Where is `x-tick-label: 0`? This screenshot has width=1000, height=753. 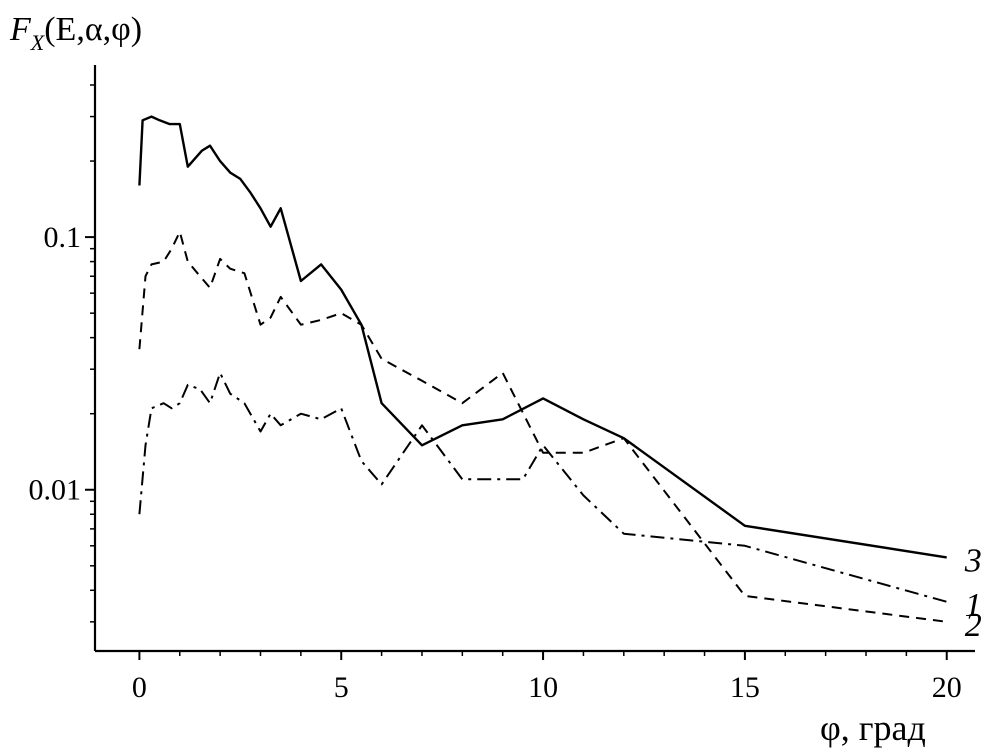
x-tick-label: 0 is located at coordinates (139, 687).